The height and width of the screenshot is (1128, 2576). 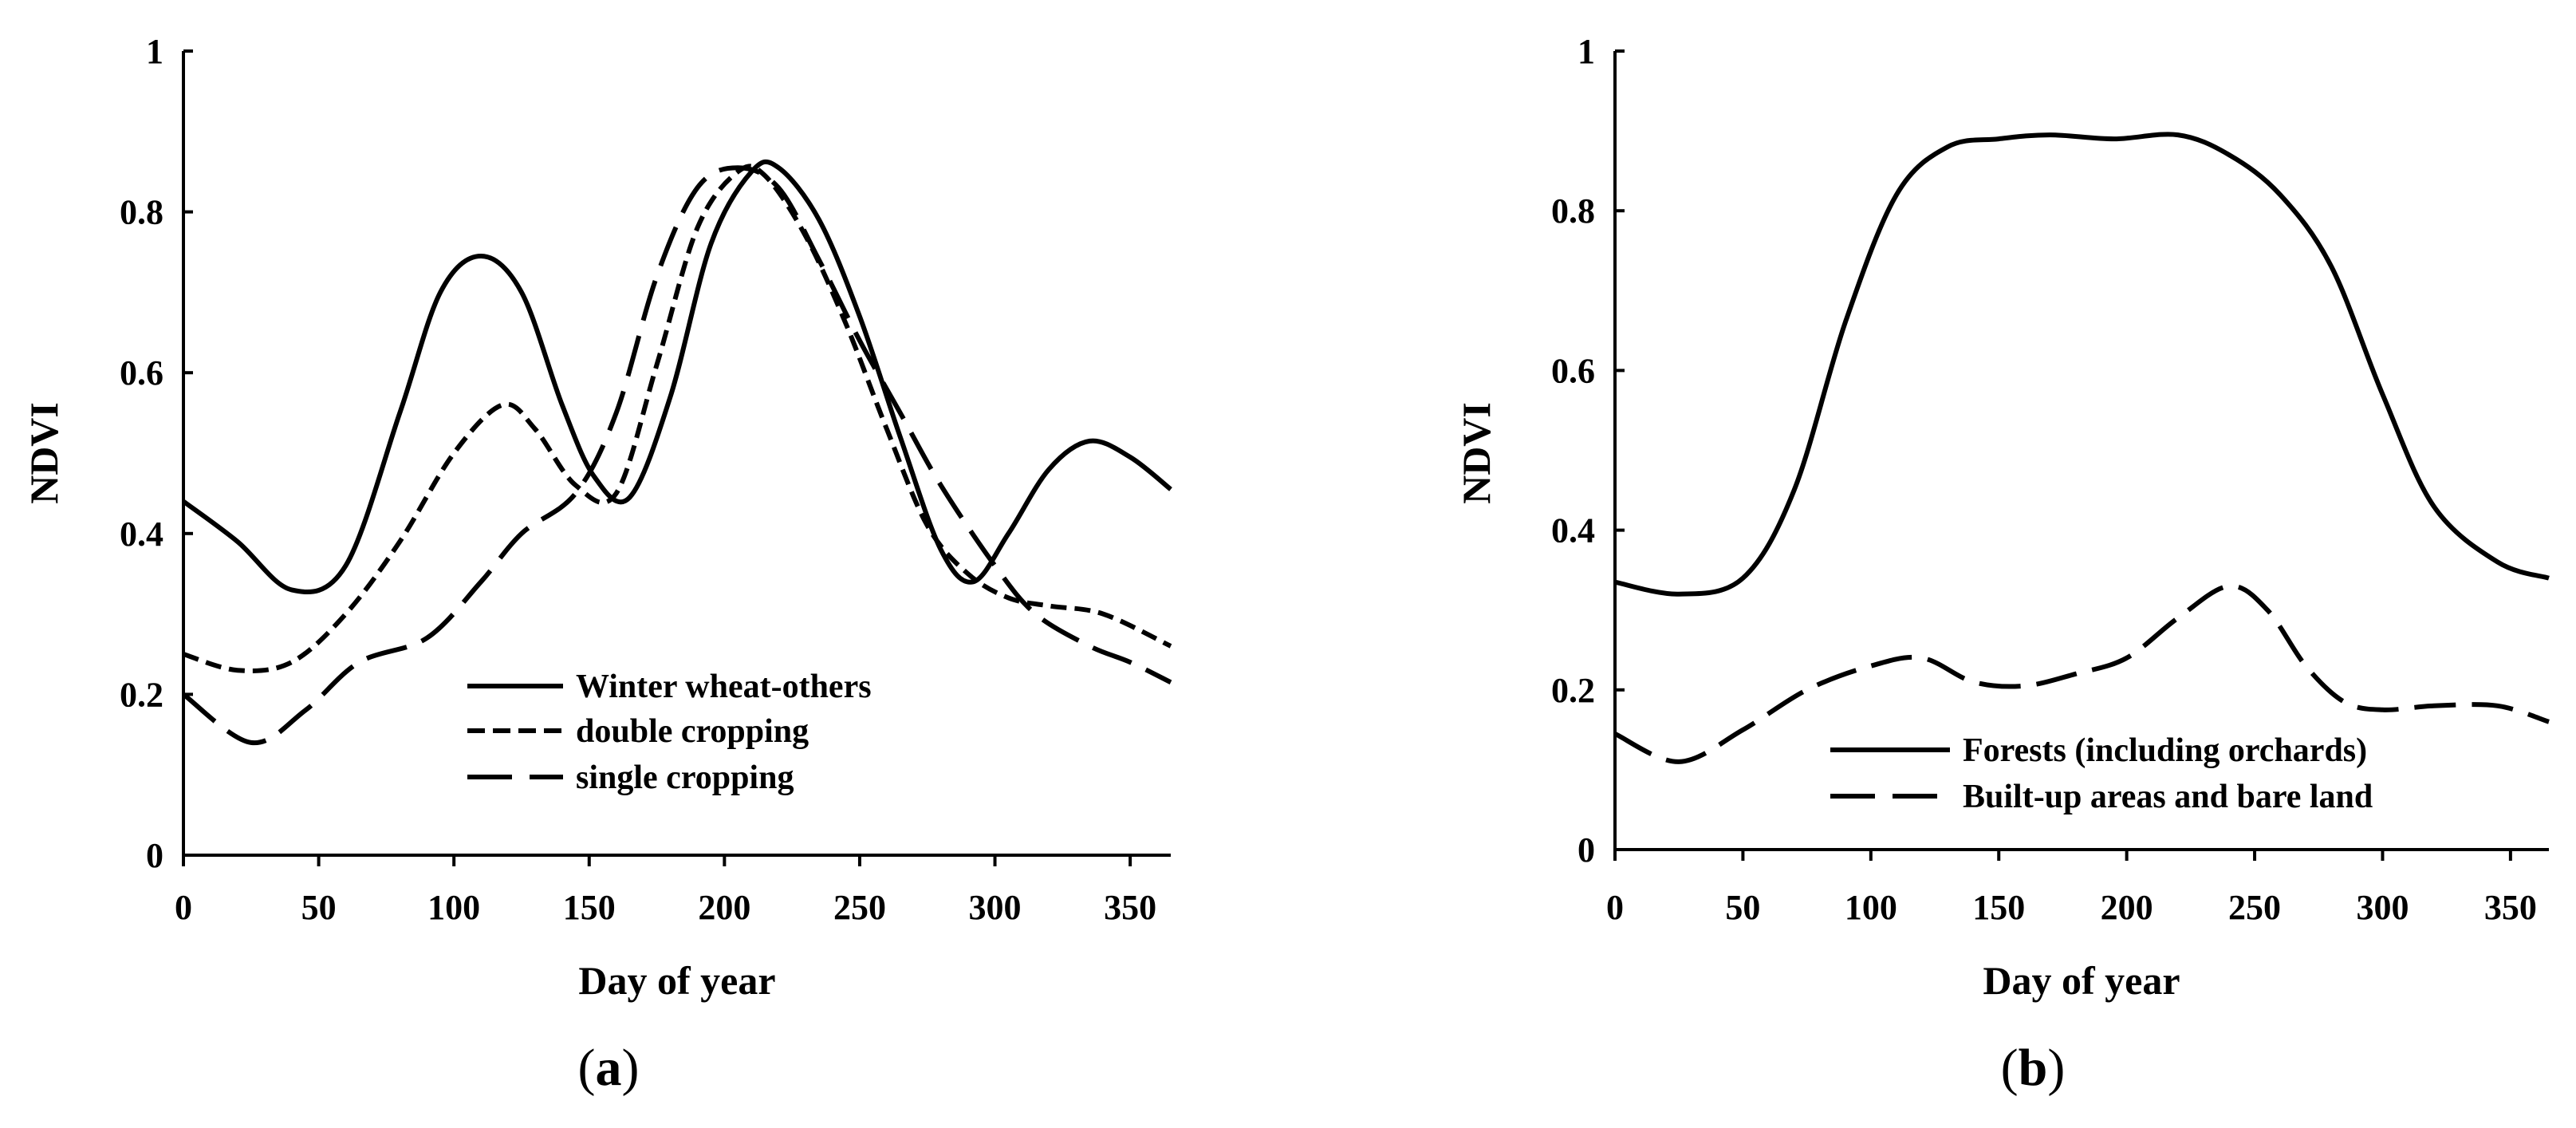 What do you see at coordinates (2033, 1068) in the screenshot?
I see `panel-label: (b)` at bounding box center [2033, 1068].